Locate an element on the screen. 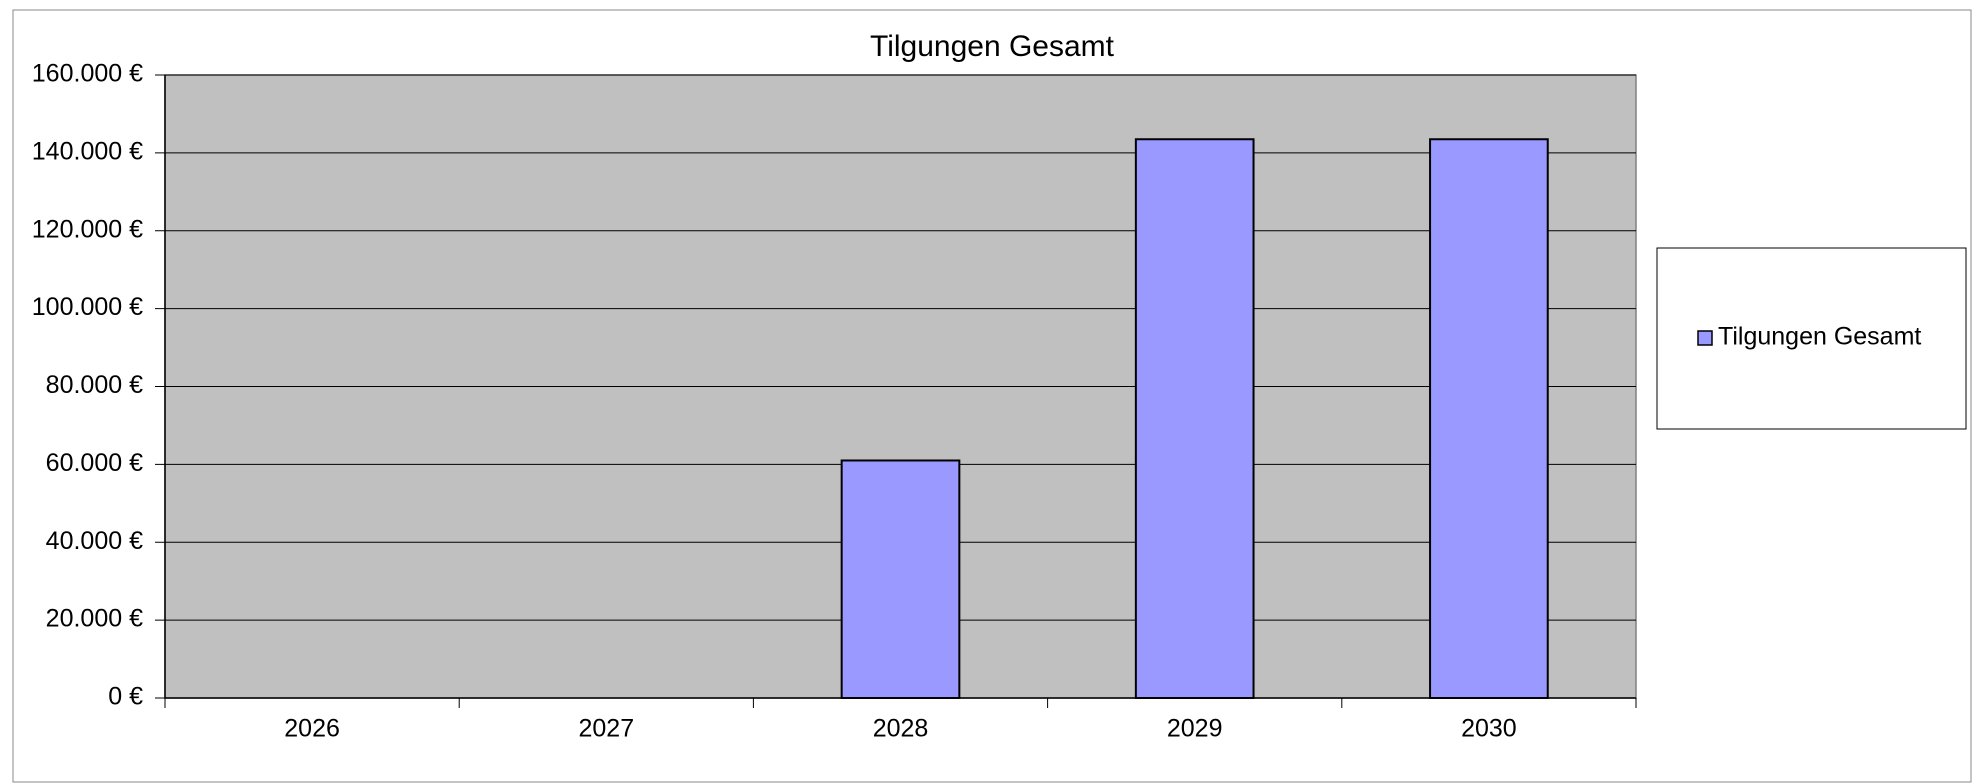 The height and width of the screenshot is (784, 1973). legend-swatch is located at coordinates (1705, 338).